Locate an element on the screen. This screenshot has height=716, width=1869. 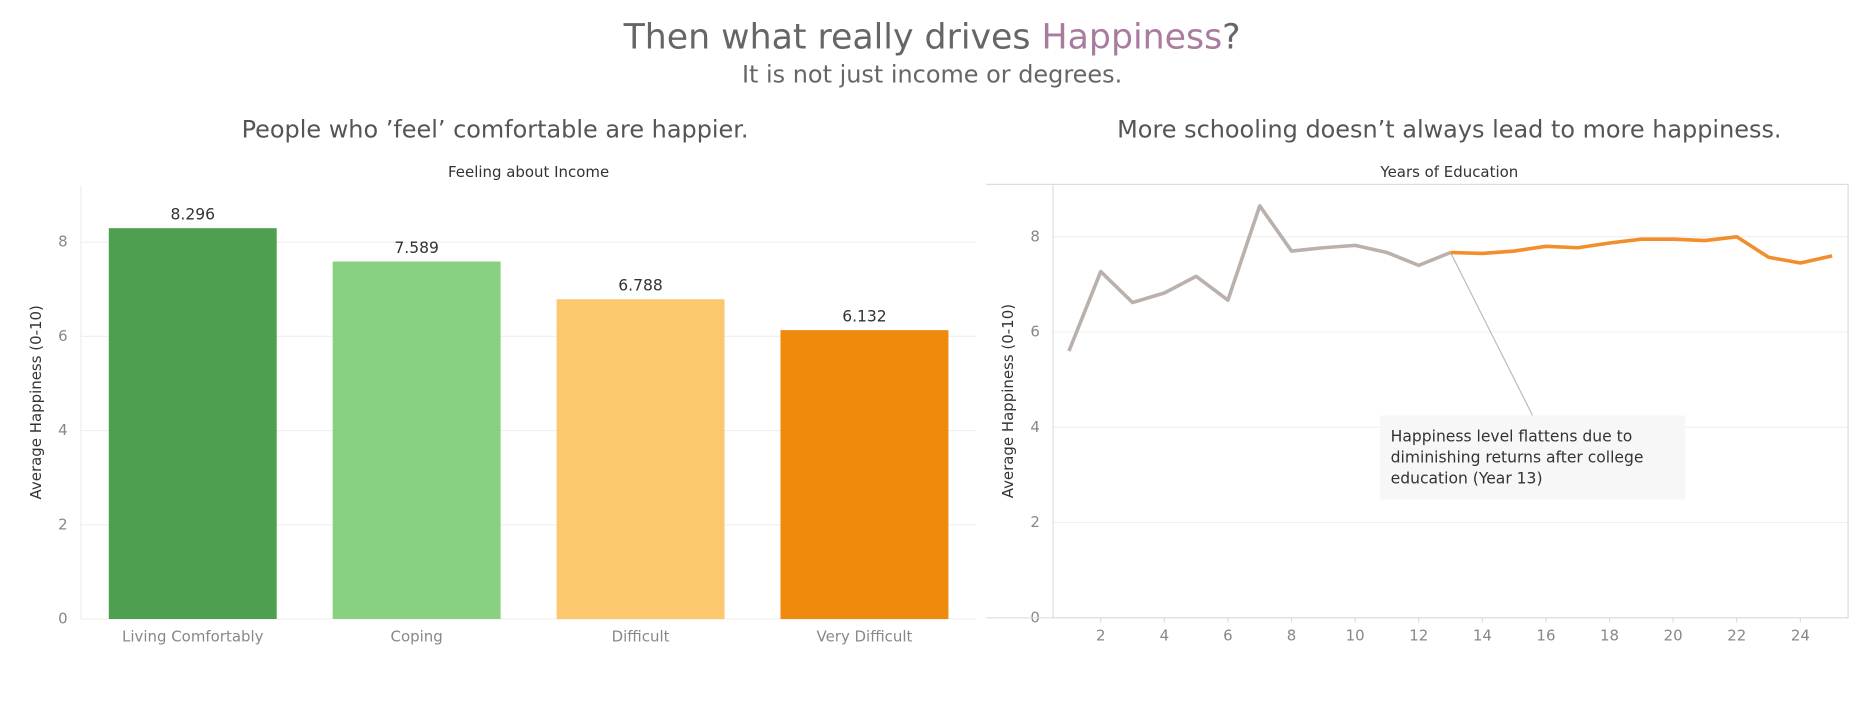
x-tick-label: 8 is located at coordinates (1292, 635).